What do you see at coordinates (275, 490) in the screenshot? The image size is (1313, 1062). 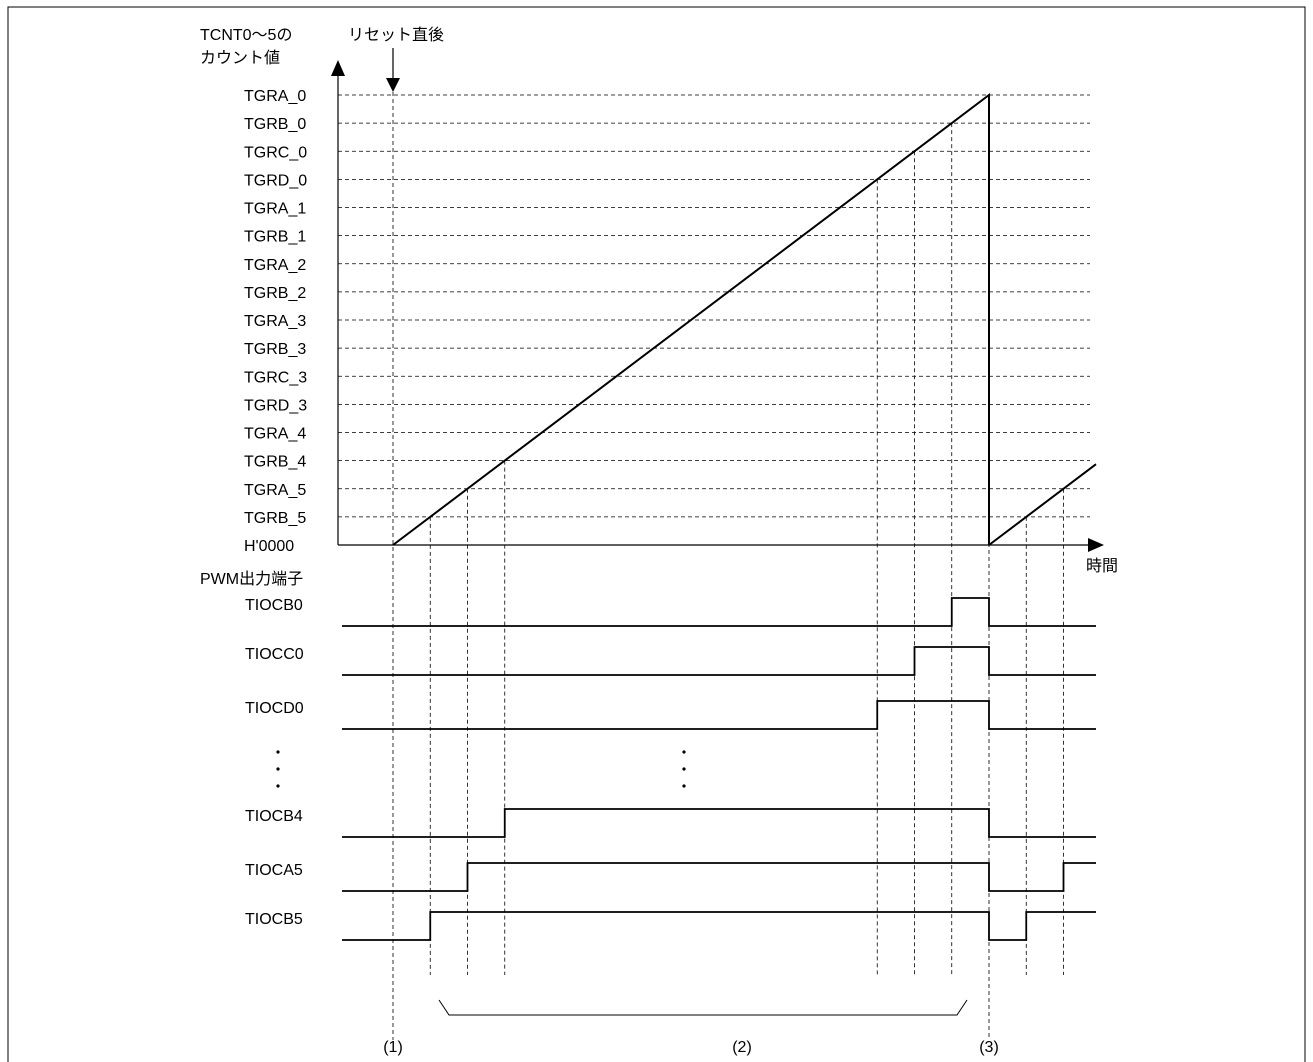 I see `register-label-tgra5: TGRA_5` at bounding box center [275, 490].